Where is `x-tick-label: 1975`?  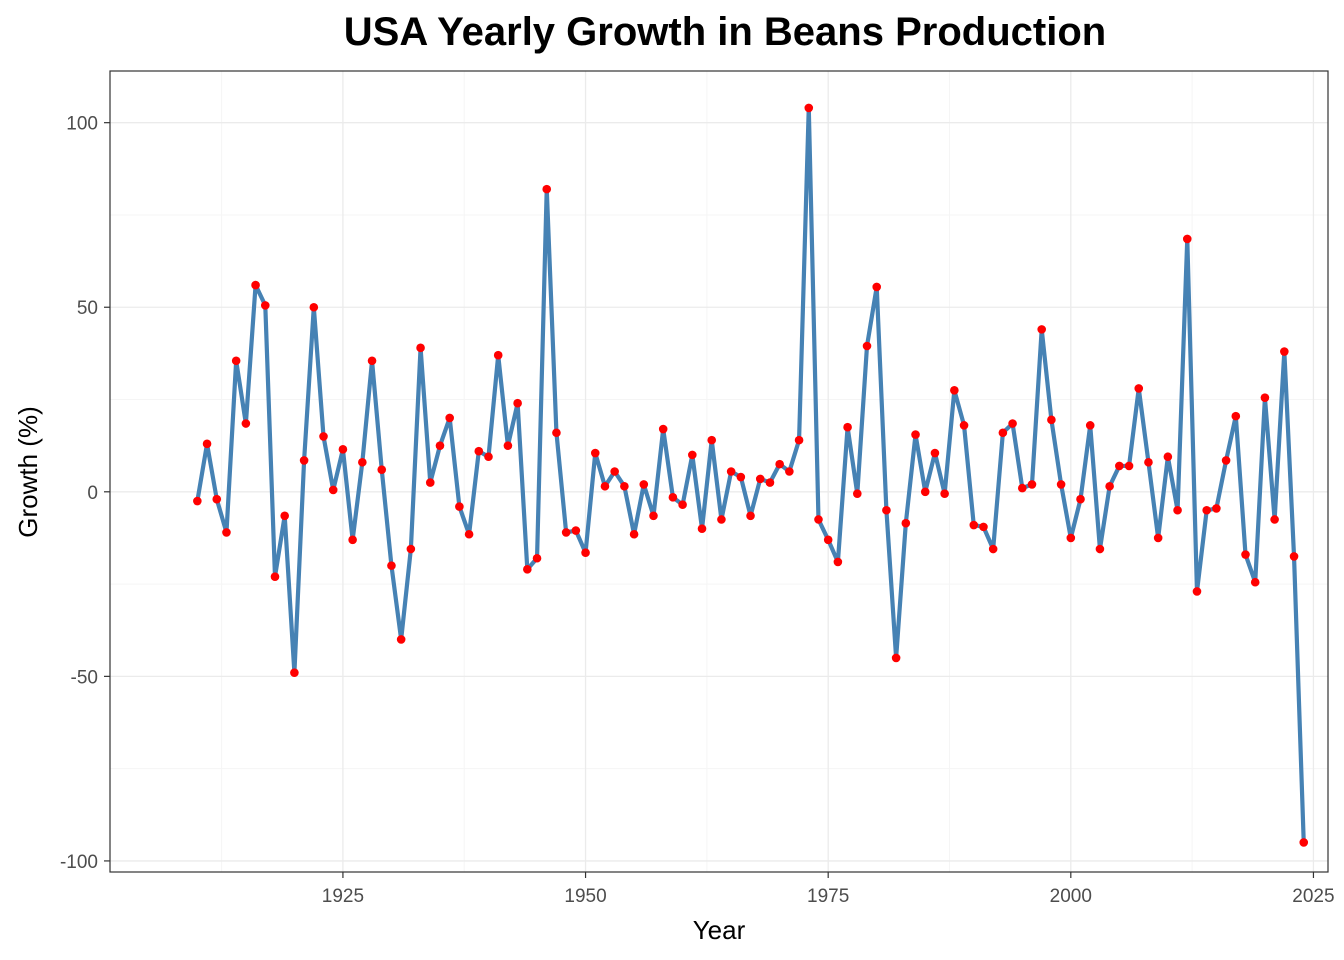 x-tick-label: 1975 is located at coordinates (828, 896).